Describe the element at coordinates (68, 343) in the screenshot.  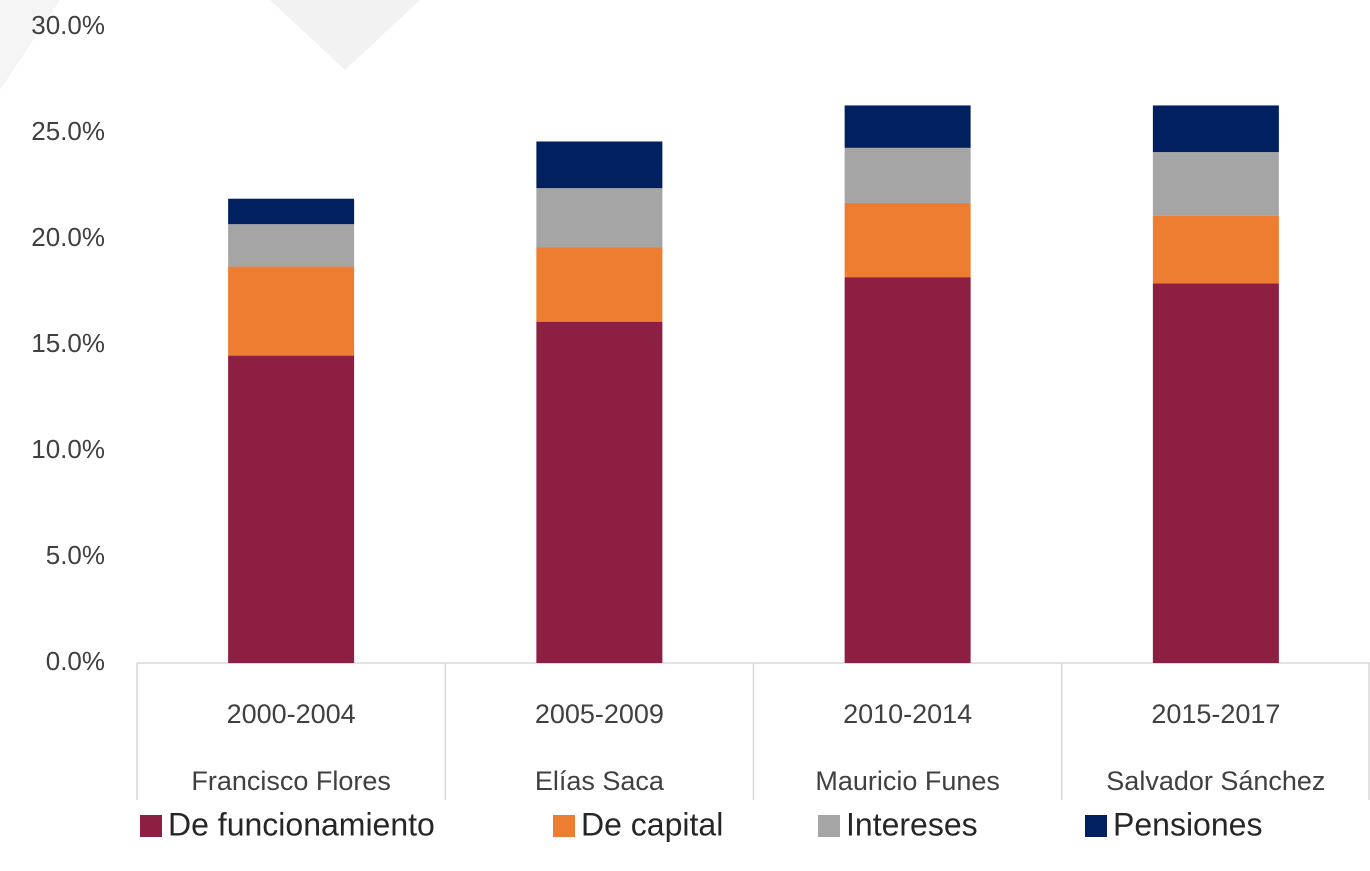
I see `y-tick-label: 15.0%` at that location.